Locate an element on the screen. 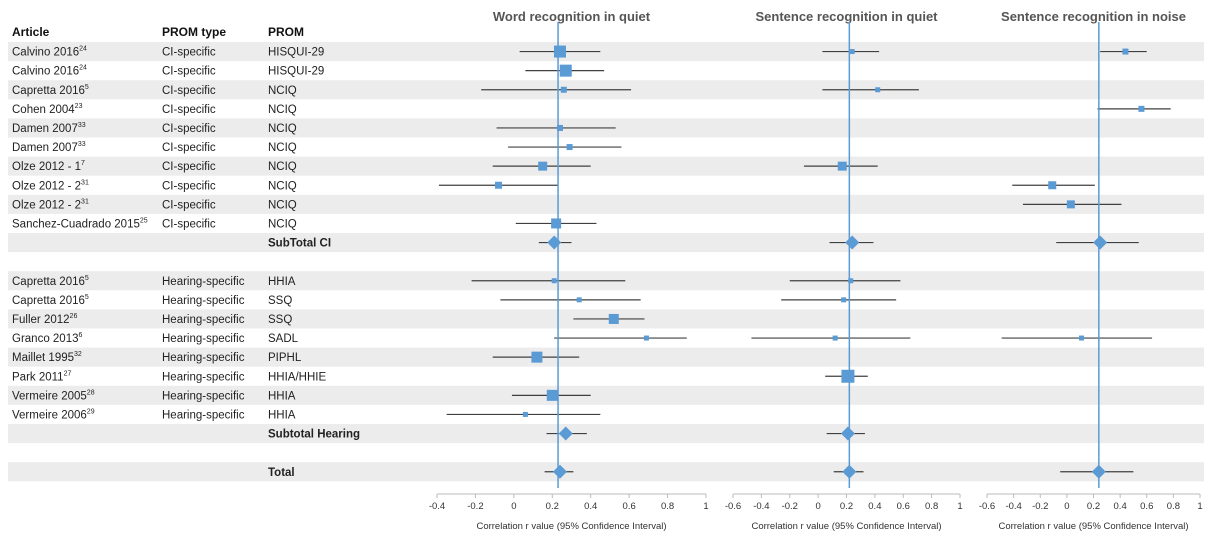  article-cell: Granco 20136 is located at coordinates (47, 338).